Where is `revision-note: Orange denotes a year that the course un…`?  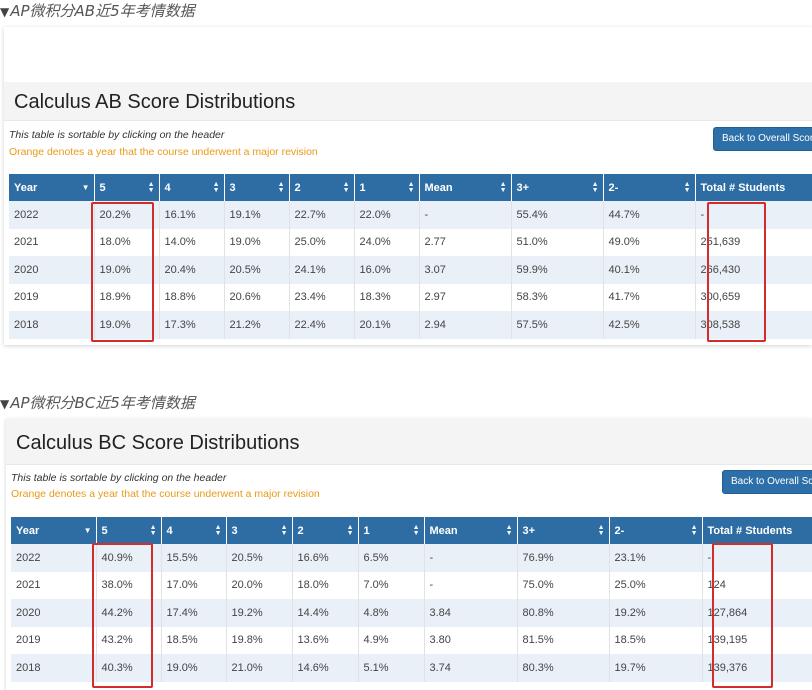
revision-note: Orange denotes a year that the course un… is located at coordinates (163, 152).